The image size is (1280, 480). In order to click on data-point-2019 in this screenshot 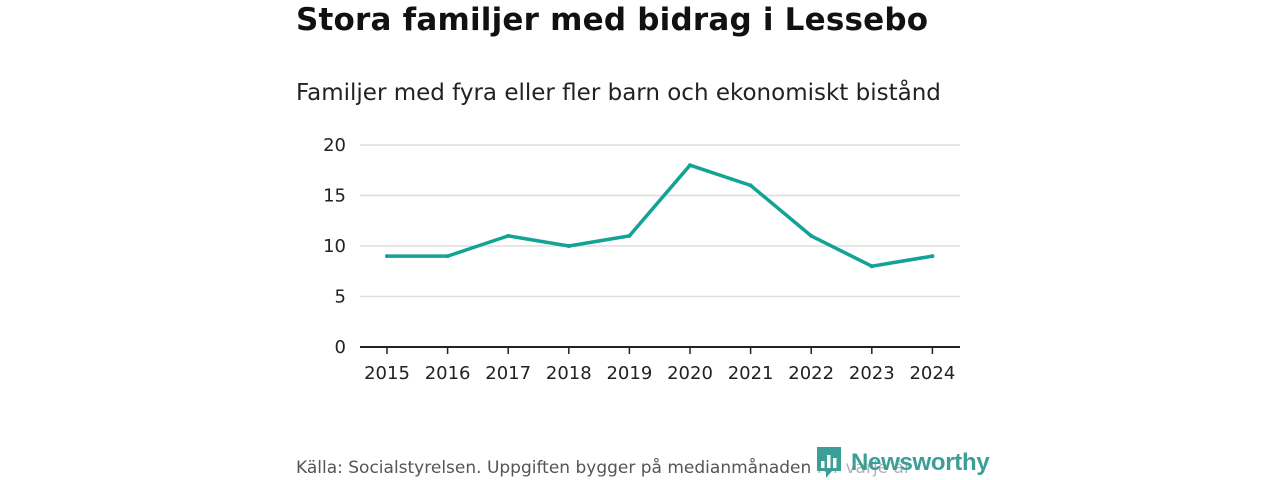, I will do `click(629, 235)`.